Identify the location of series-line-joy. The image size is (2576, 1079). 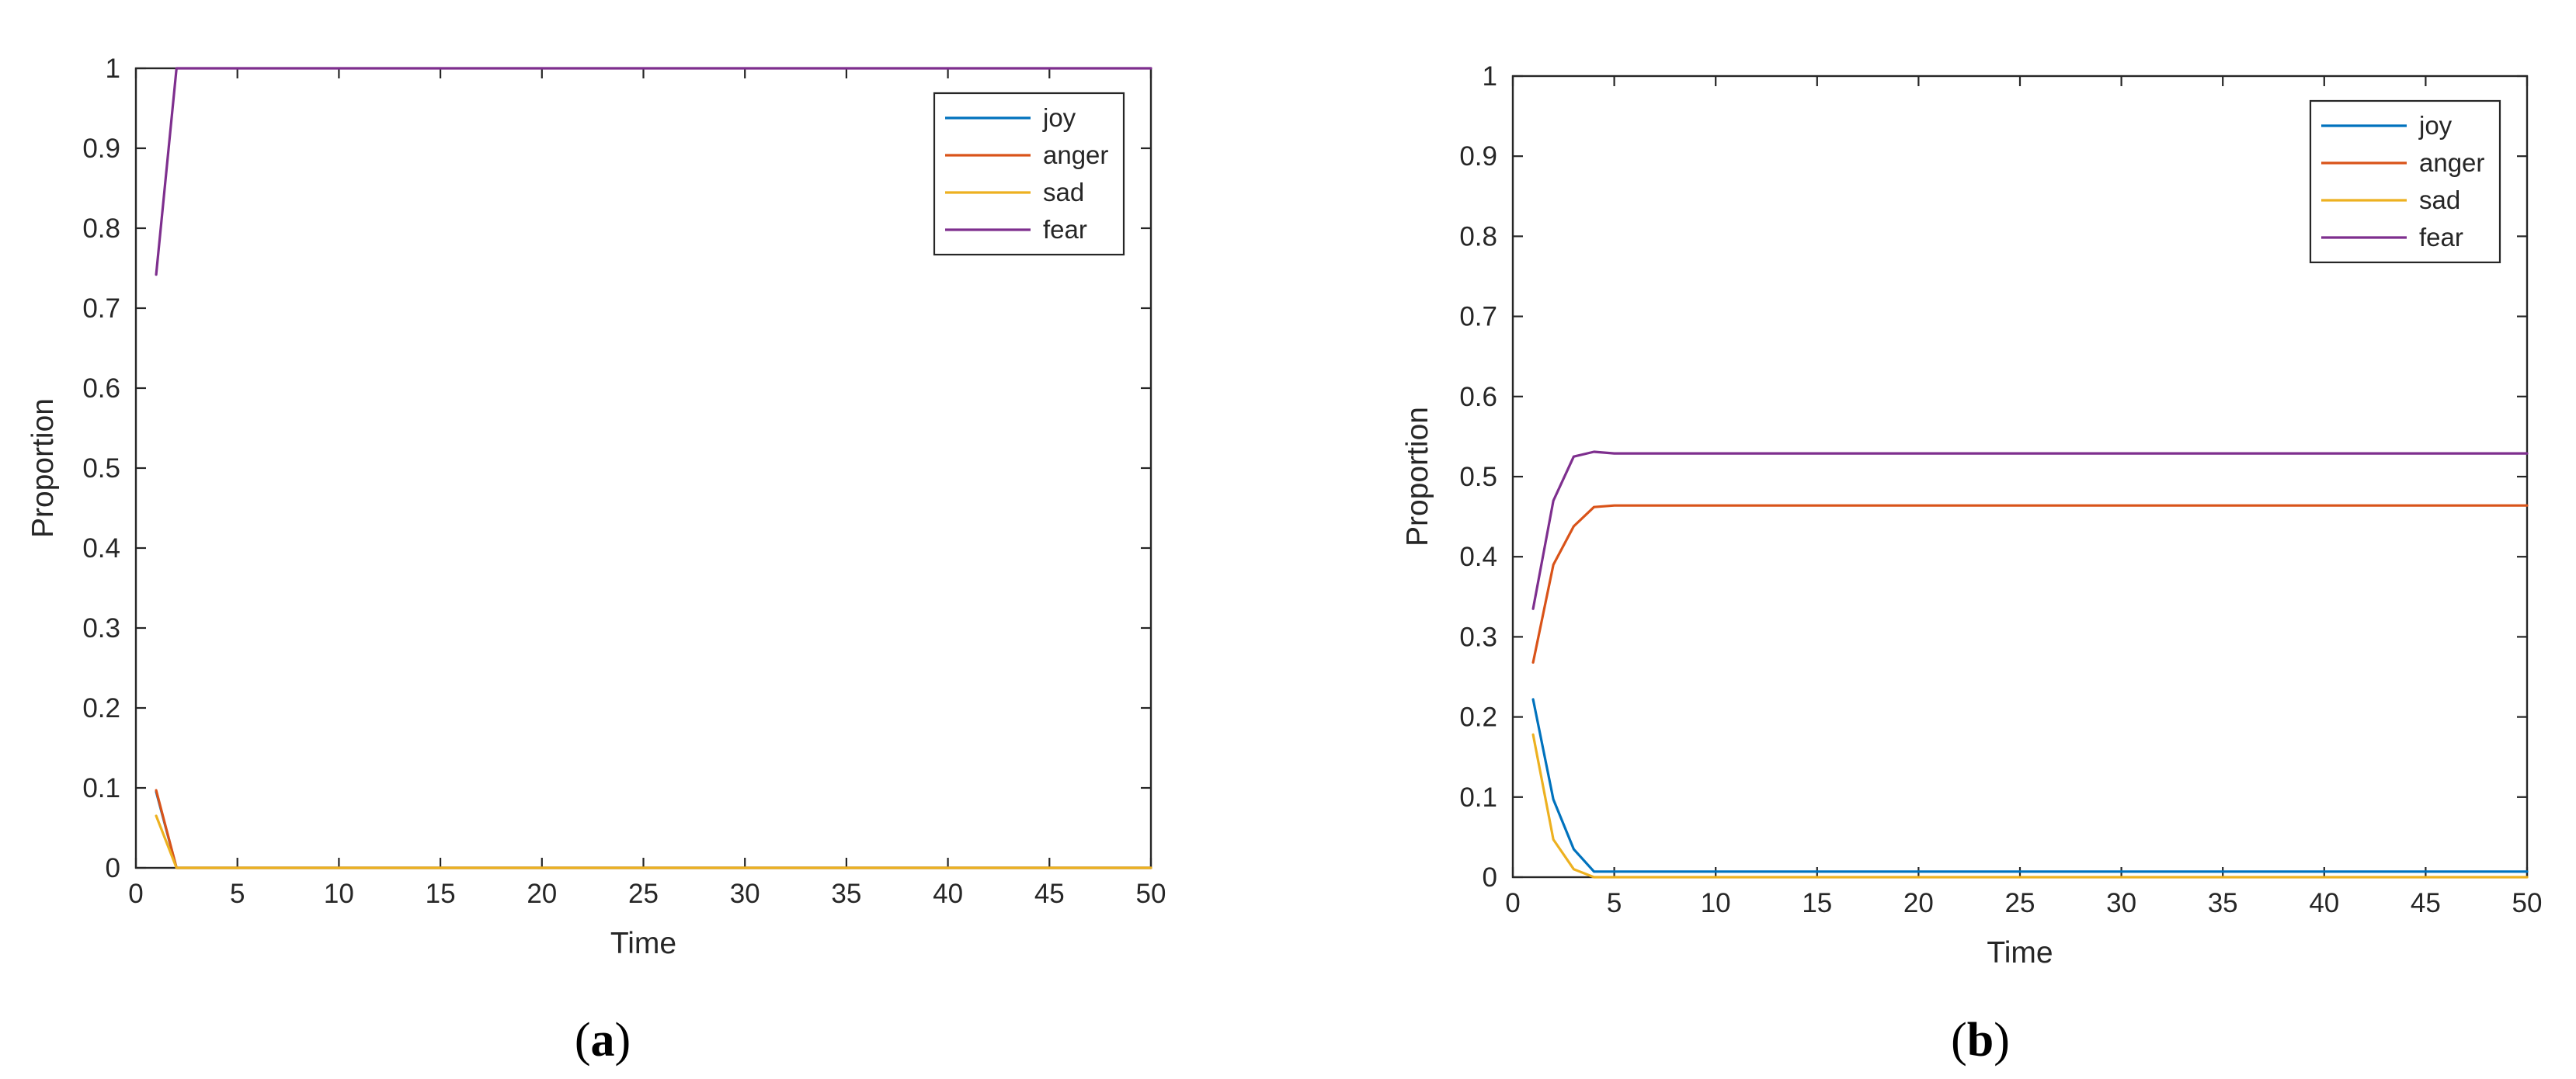
(2030, 785).